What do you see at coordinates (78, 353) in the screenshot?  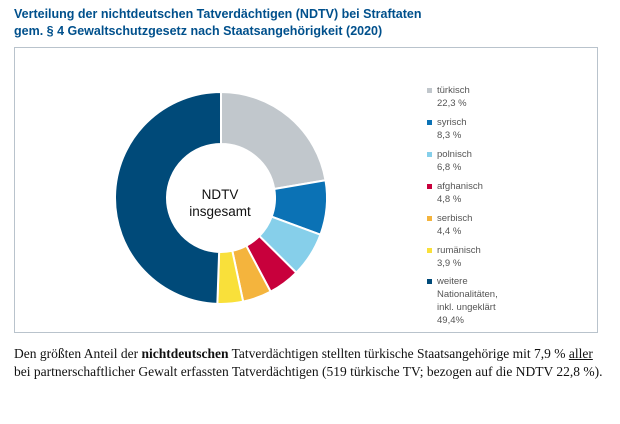 I see `paragraph-text-1: Den größten Anteil der` at bounding box center [78, 353].